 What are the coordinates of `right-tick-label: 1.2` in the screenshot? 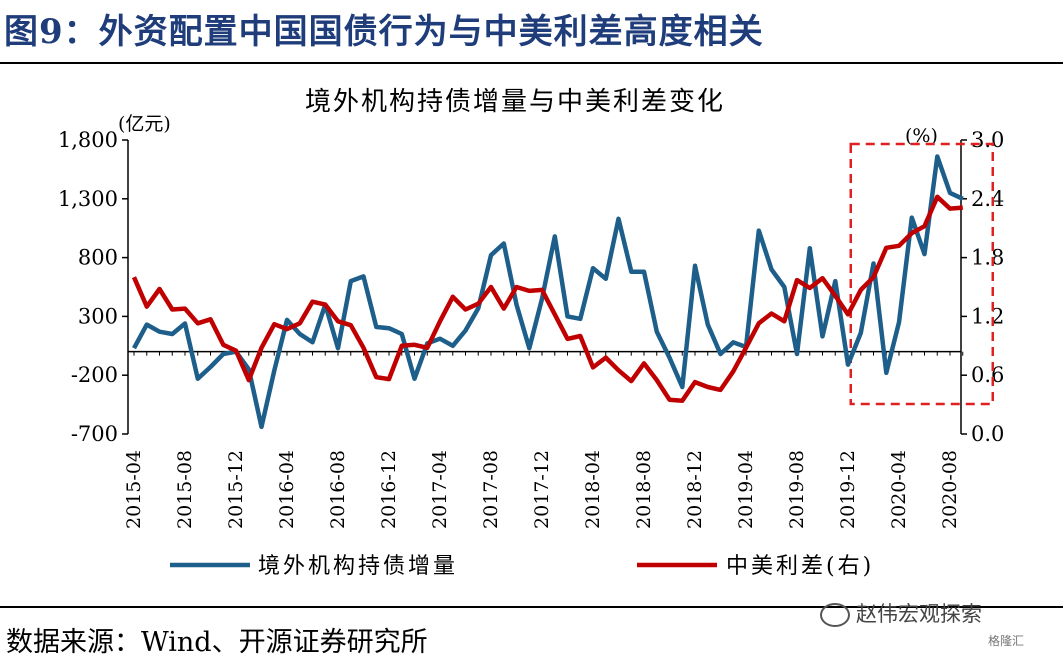 It's located at (987, 316).